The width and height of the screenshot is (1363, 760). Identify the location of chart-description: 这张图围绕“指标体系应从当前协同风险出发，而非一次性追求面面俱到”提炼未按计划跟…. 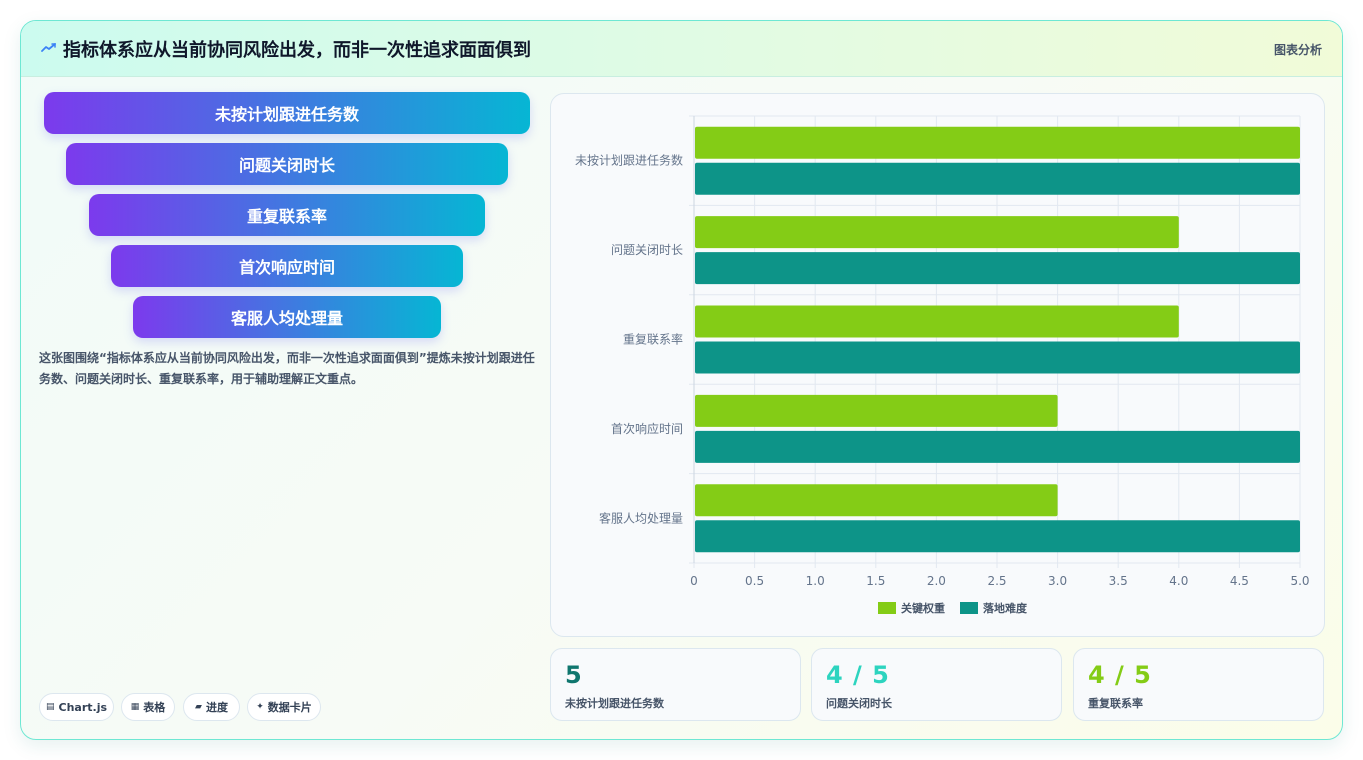
(287, 368).